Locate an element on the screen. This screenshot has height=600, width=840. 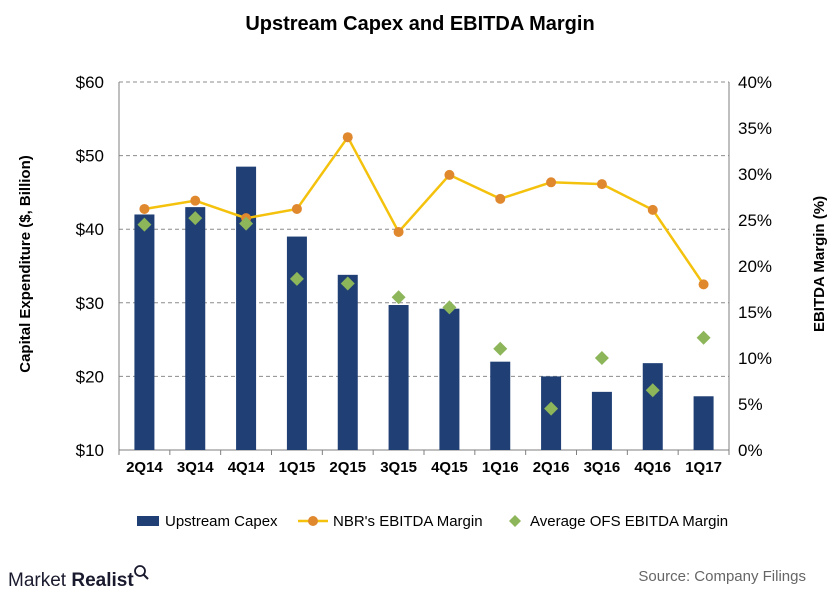
legend-nbr-label: NBR's EBITDA Margin is located at coordinates (408, 521).